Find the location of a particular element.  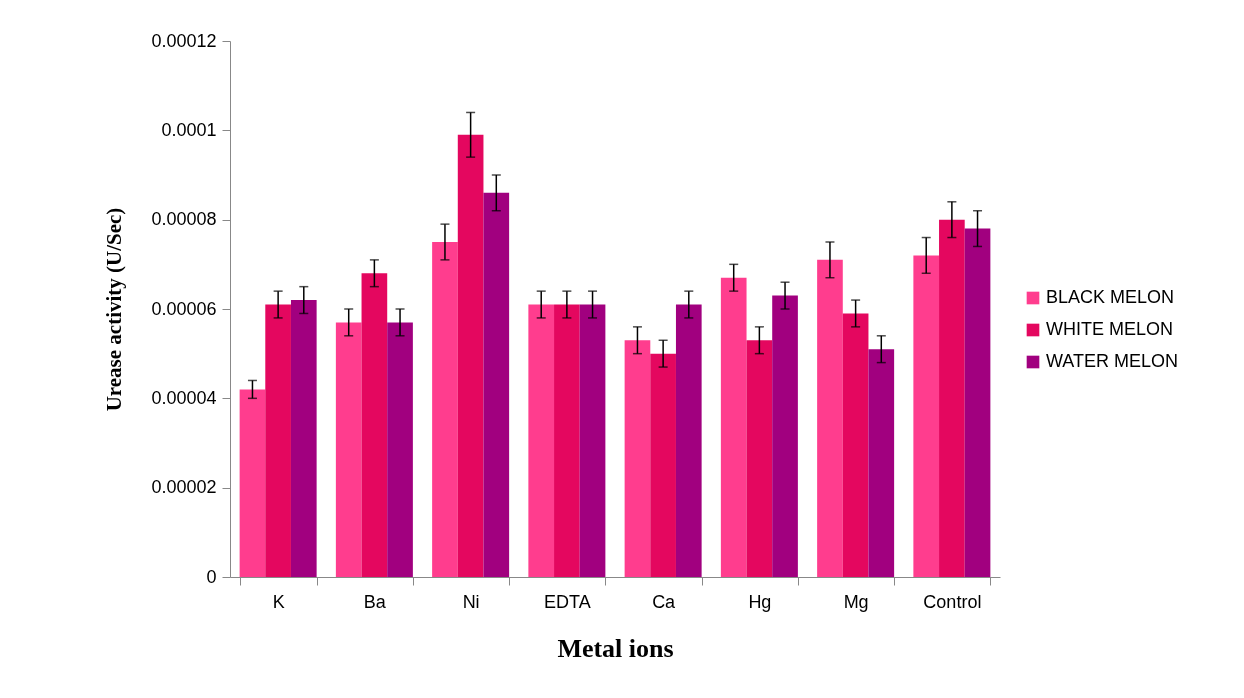

x-tick-label: Hg is located at coordinates (760, 601).